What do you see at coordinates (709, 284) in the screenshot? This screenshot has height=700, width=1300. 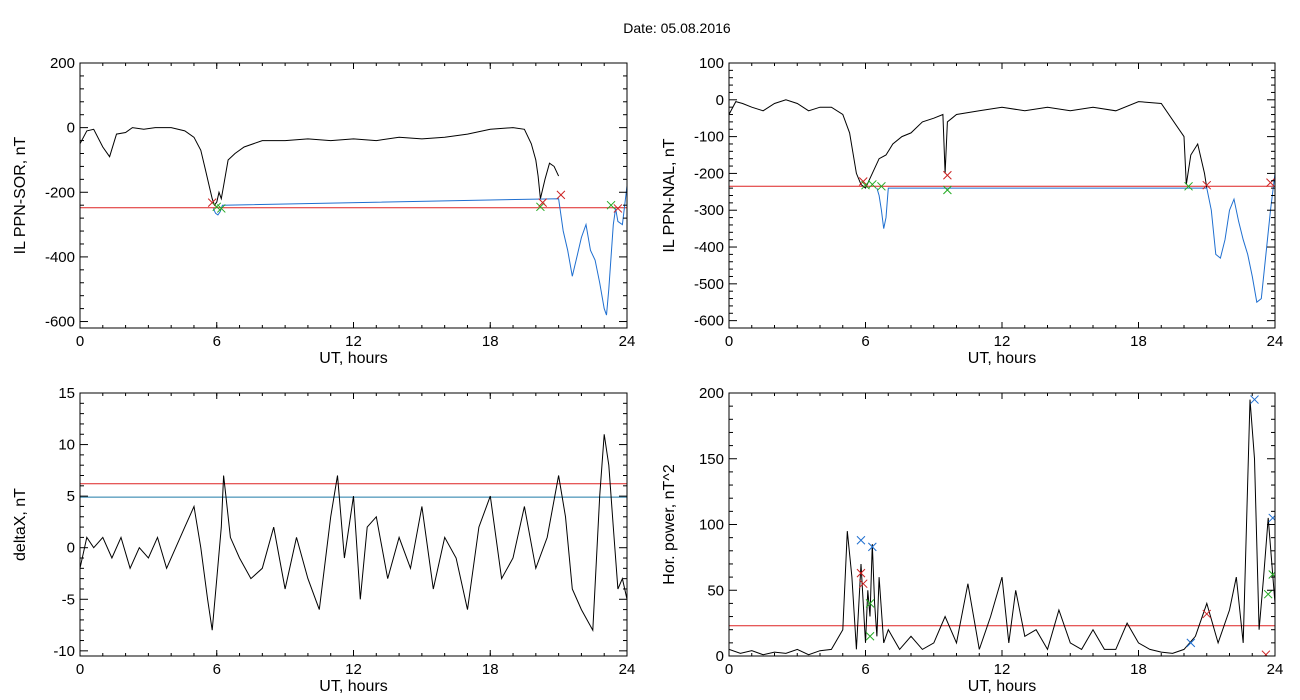 I see `y-tick-label-2: -500` at bounding box center [709, 284].